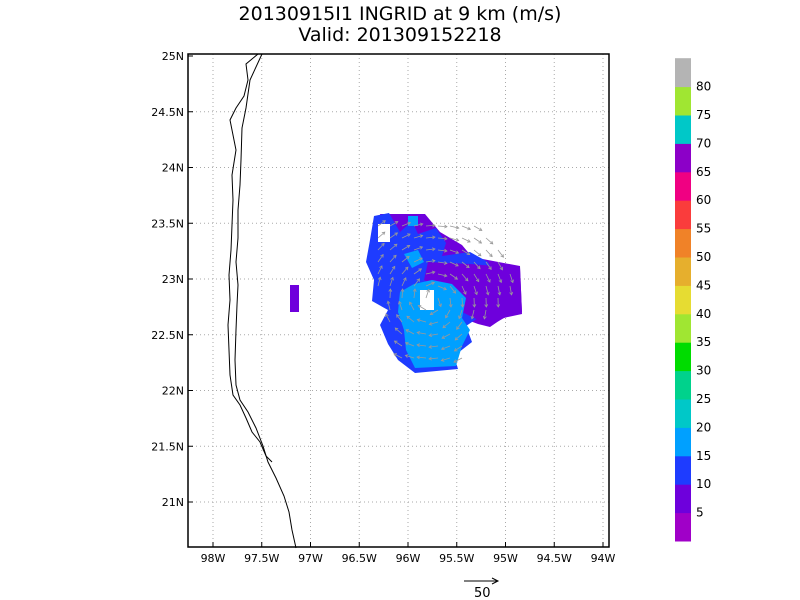  What do you see at coordinates (703, 371) in the screenshot?
I see `colorbar-label: 30` at bounding box center [703, 371].